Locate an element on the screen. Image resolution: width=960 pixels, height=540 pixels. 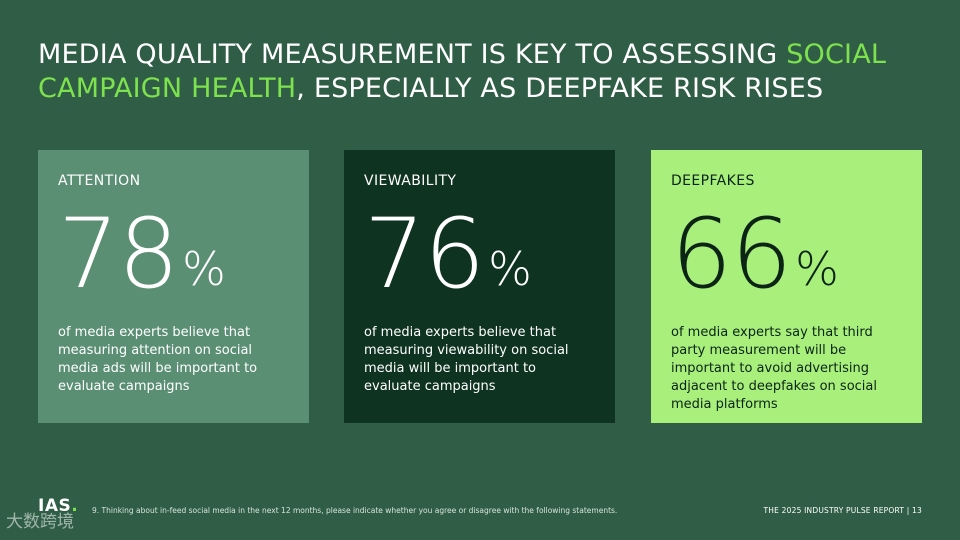
stat-value: 66 is located at coordinates (731, 254).